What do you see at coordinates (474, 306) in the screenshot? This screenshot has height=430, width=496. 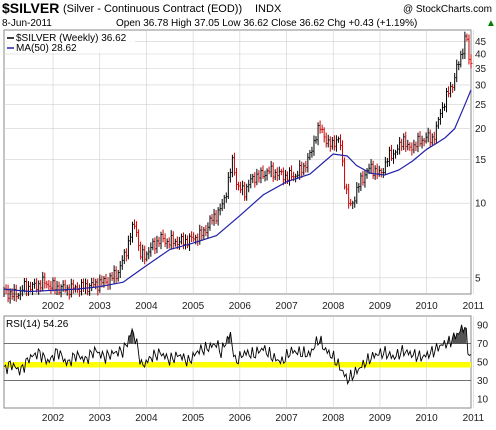 I see `price-x-tick-label: 2011` at bounding box center [474, 306].